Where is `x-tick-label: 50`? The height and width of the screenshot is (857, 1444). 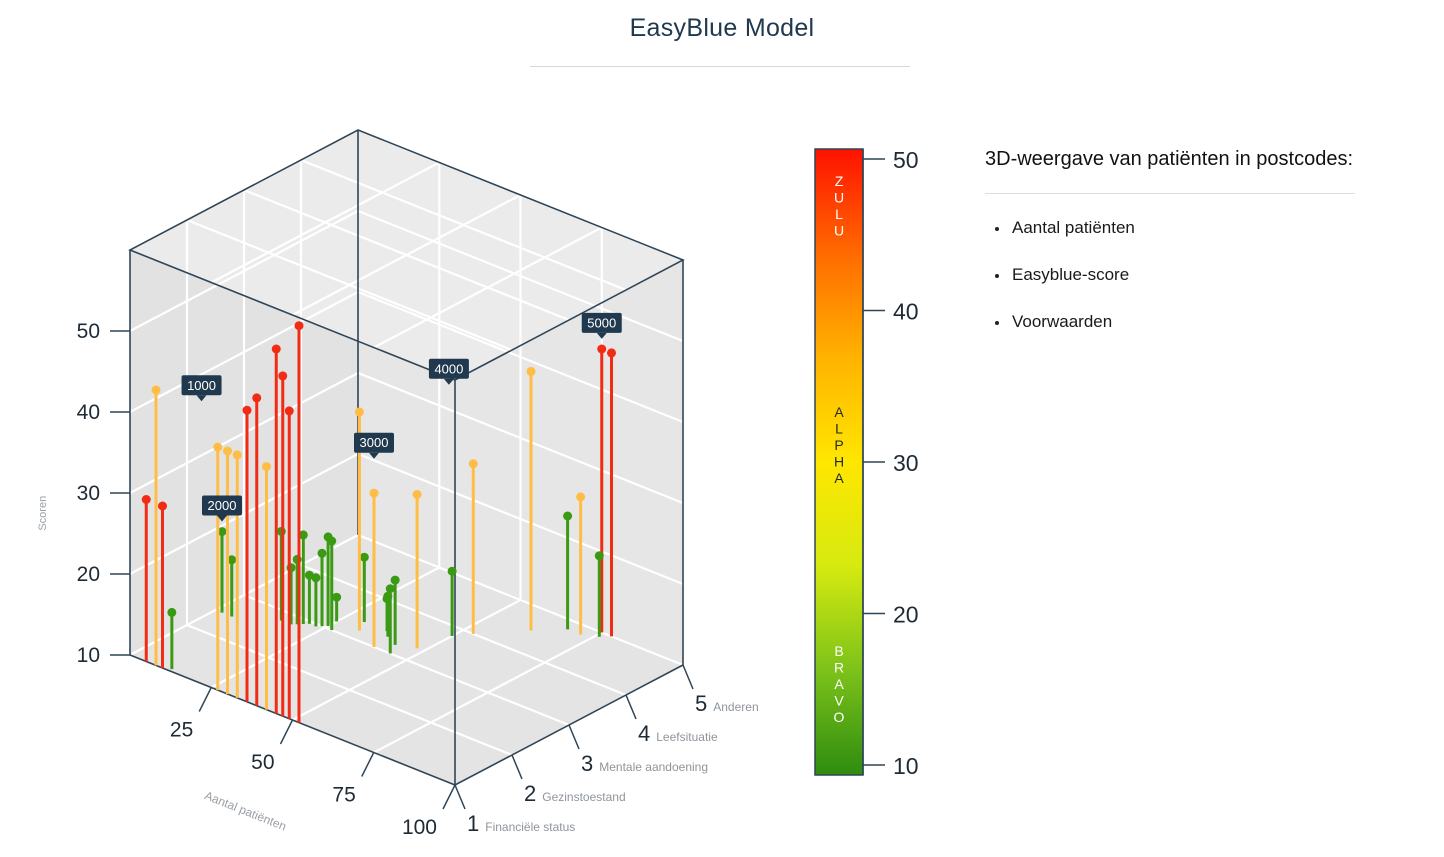 x-tick-label: 50 is located at coordinates (262, 762).